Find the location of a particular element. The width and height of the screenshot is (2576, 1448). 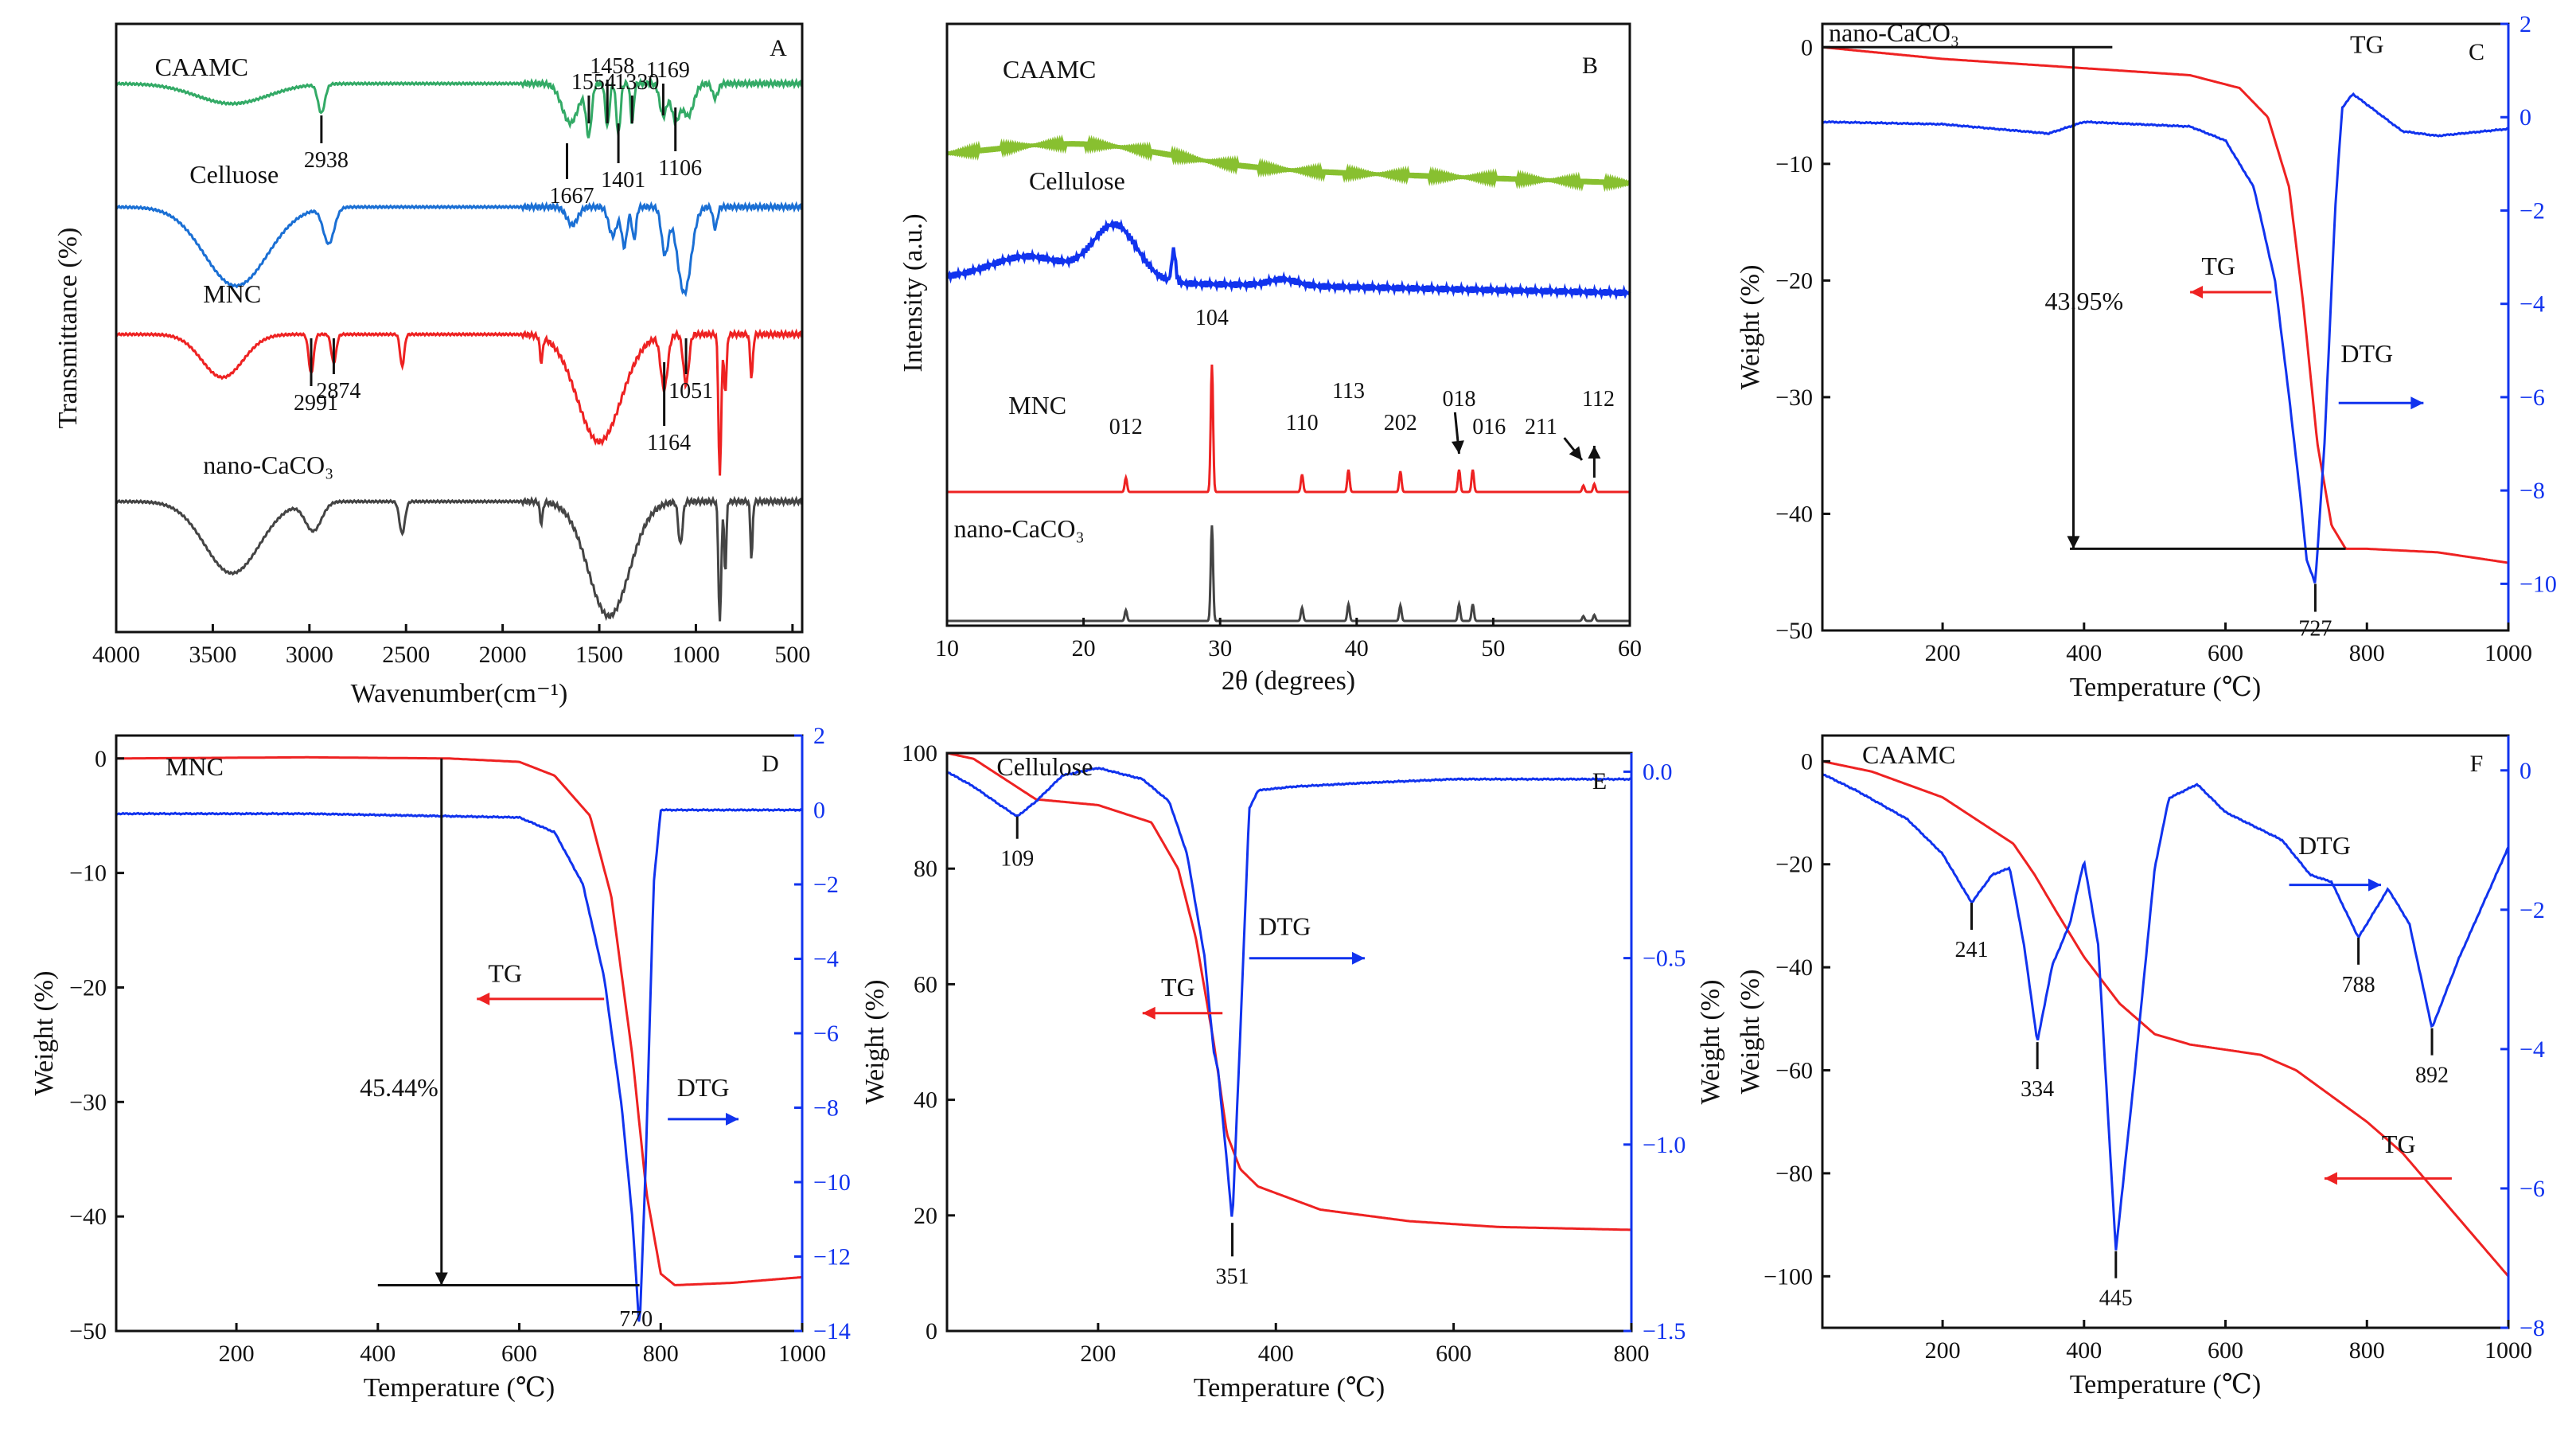

hkl-arrow-211-head is located at coordinates (1575, 453).